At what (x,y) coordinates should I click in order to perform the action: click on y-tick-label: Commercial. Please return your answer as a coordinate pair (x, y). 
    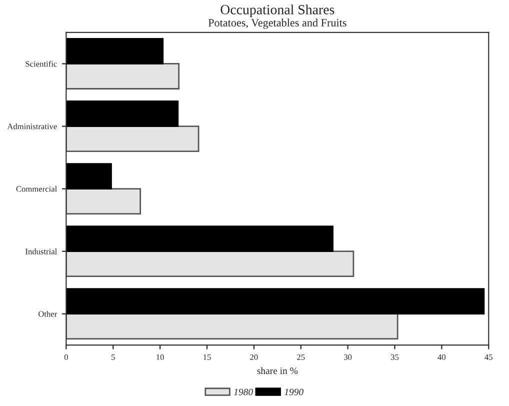
    Looking at the image, I should click on (36, 189).